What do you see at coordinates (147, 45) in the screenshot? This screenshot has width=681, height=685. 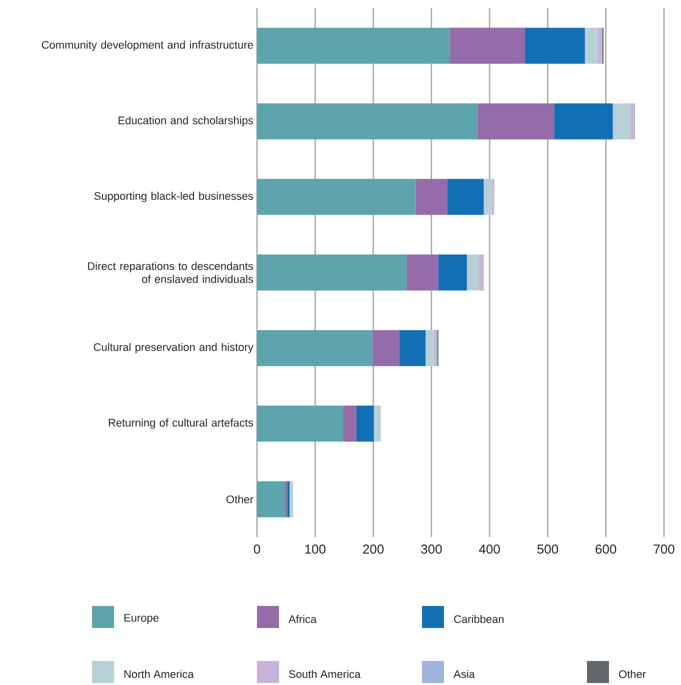 I see `y-tick-label: Community development and infrastructure` at bounding box center [147, 45].